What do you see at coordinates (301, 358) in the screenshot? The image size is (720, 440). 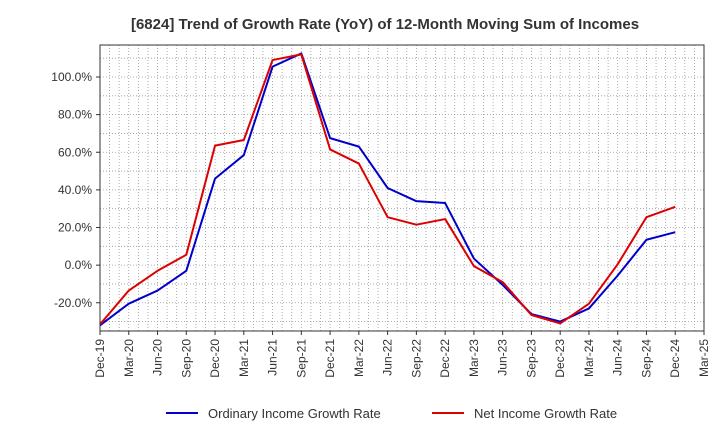 I see `x-tick-label: Sep-21` at bounding box center [301, 358].